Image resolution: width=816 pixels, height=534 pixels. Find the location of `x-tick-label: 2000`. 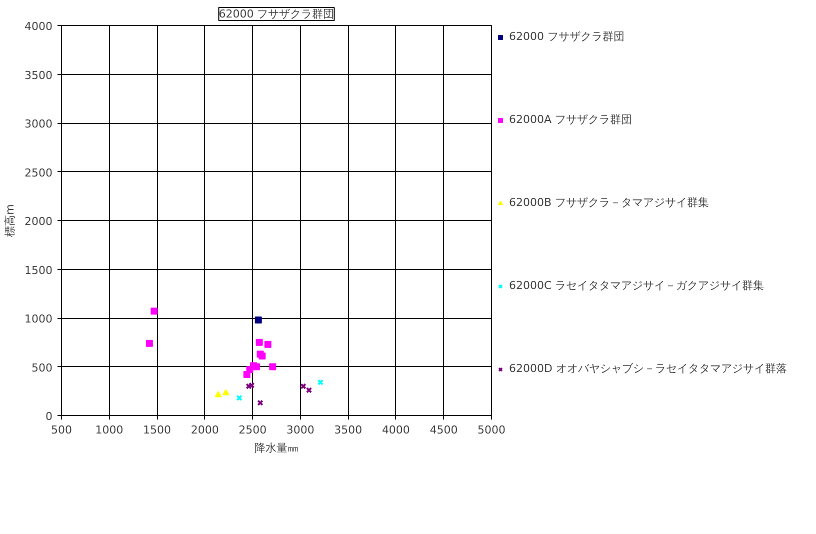

x-tick-label: 2000 is located at coordinates (204, 430).